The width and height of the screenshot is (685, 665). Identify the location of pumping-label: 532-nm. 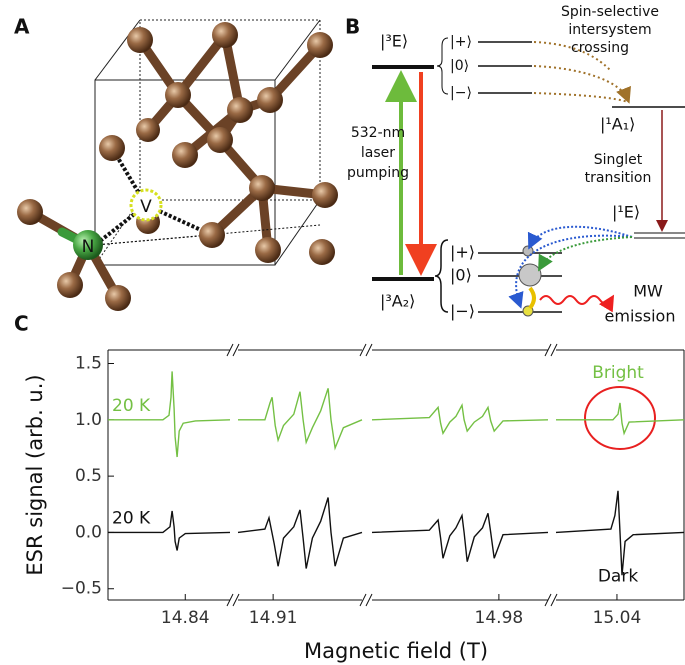
(378, 133).